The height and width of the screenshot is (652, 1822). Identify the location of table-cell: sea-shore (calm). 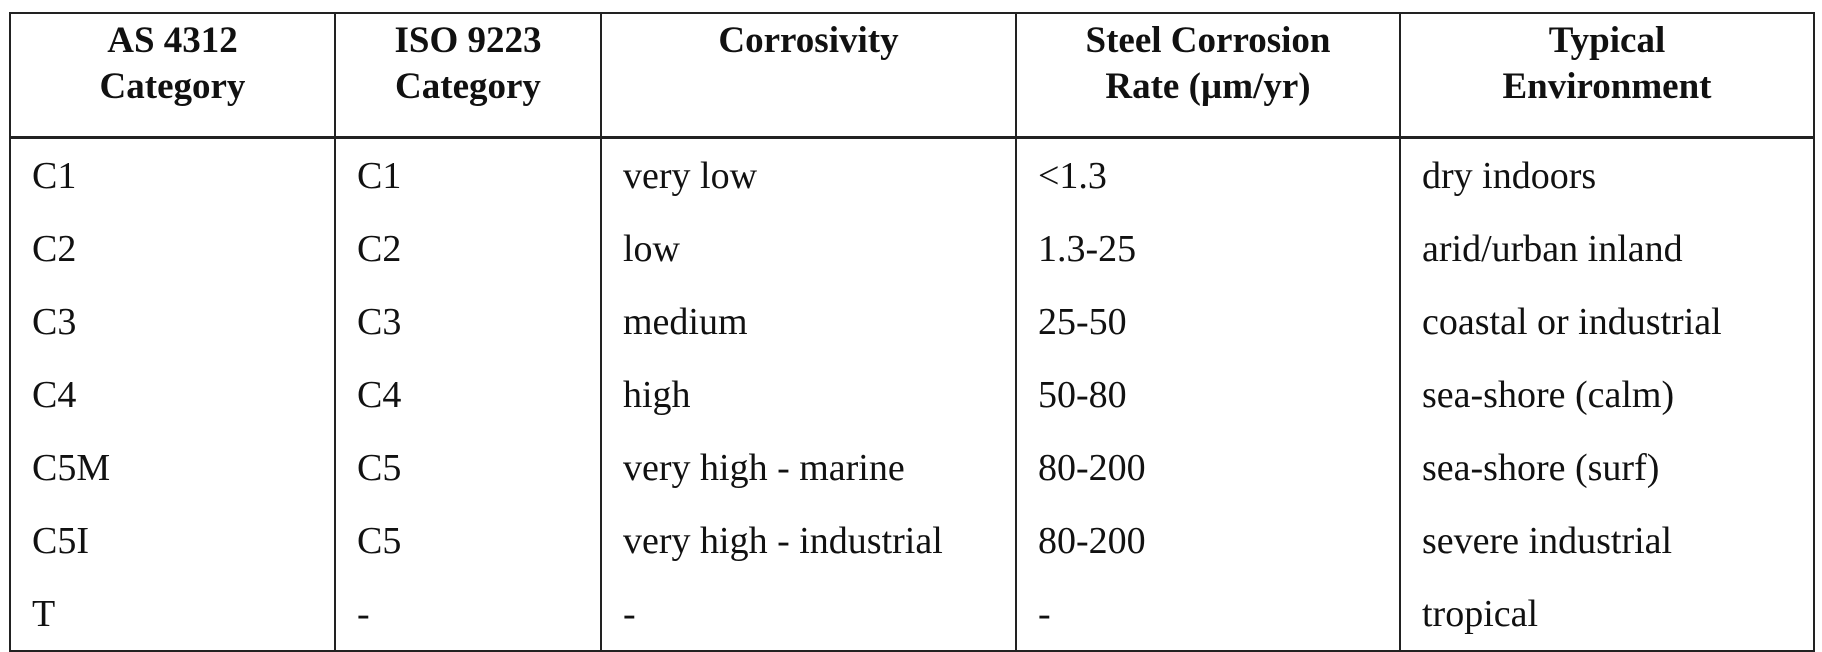
(1607, 394).